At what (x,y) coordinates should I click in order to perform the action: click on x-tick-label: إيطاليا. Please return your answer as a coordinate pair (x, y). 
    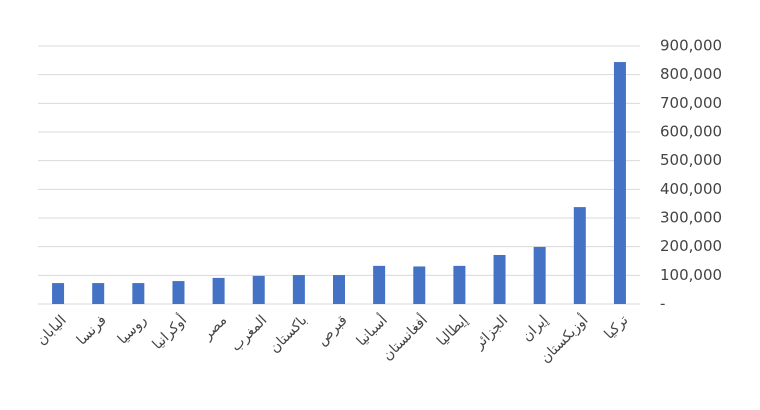
    Looking at the image, I should click on (452, 330).